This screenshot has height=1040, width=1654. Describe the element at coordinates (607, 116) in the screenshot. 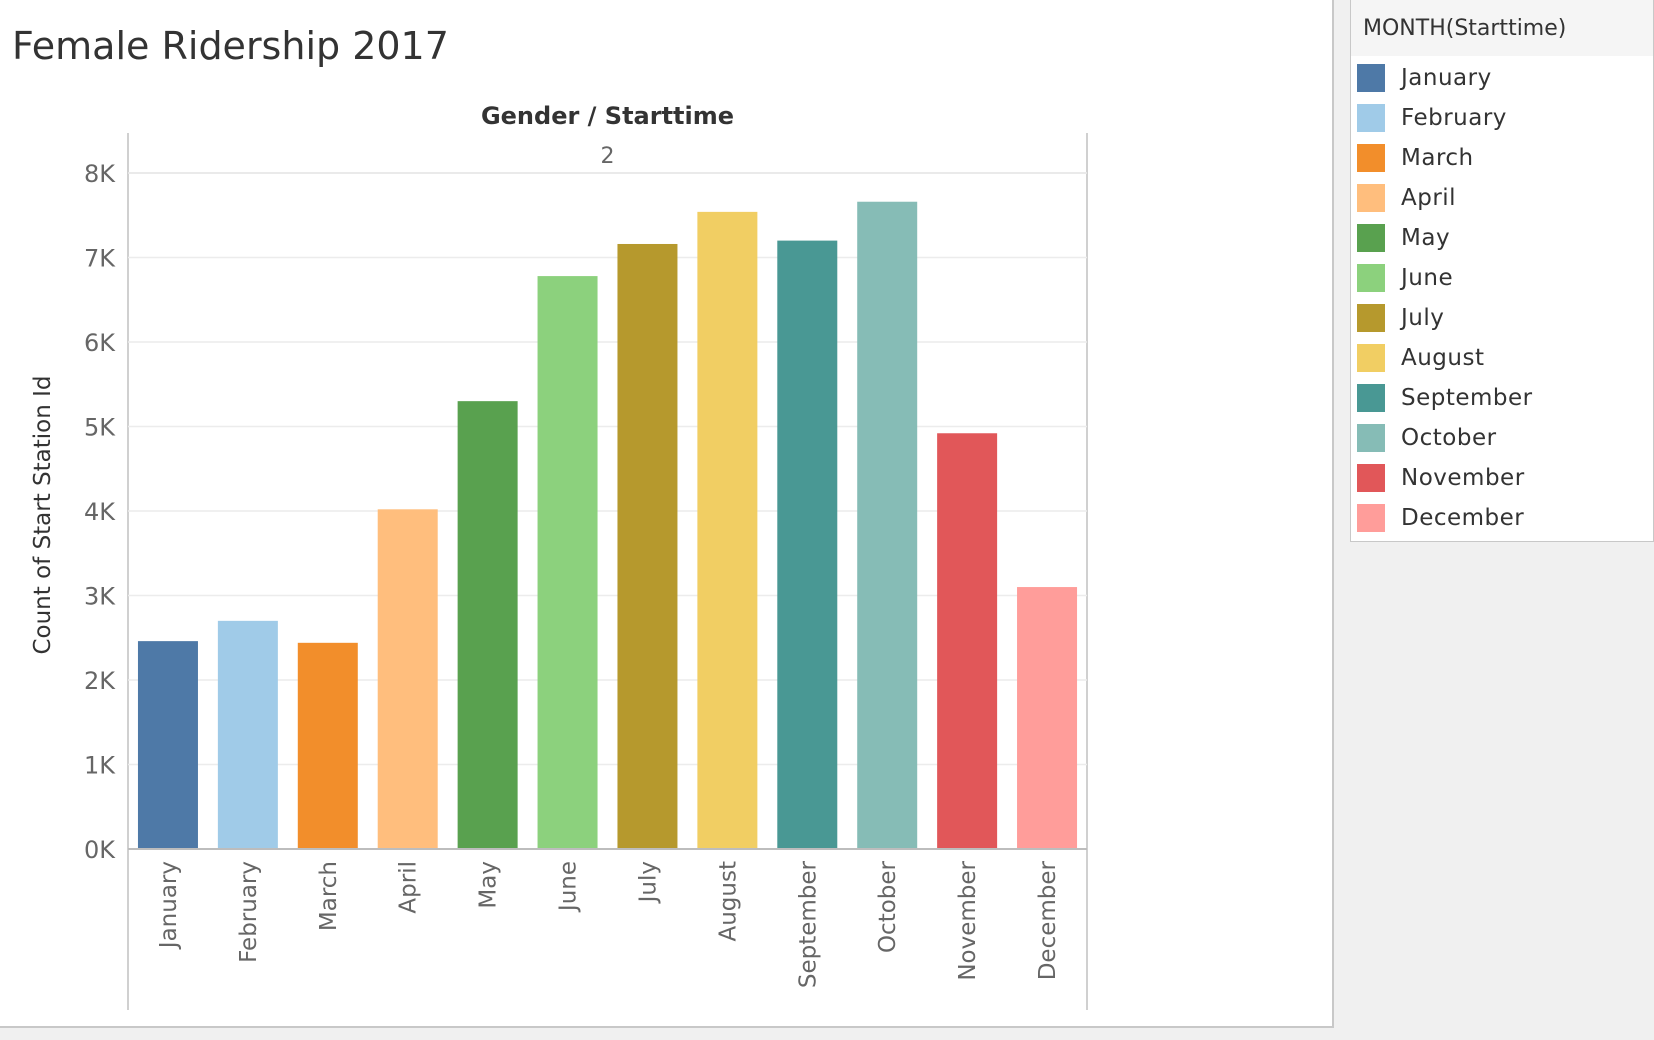

I see `column-header: Gender / Starttime` at that location.